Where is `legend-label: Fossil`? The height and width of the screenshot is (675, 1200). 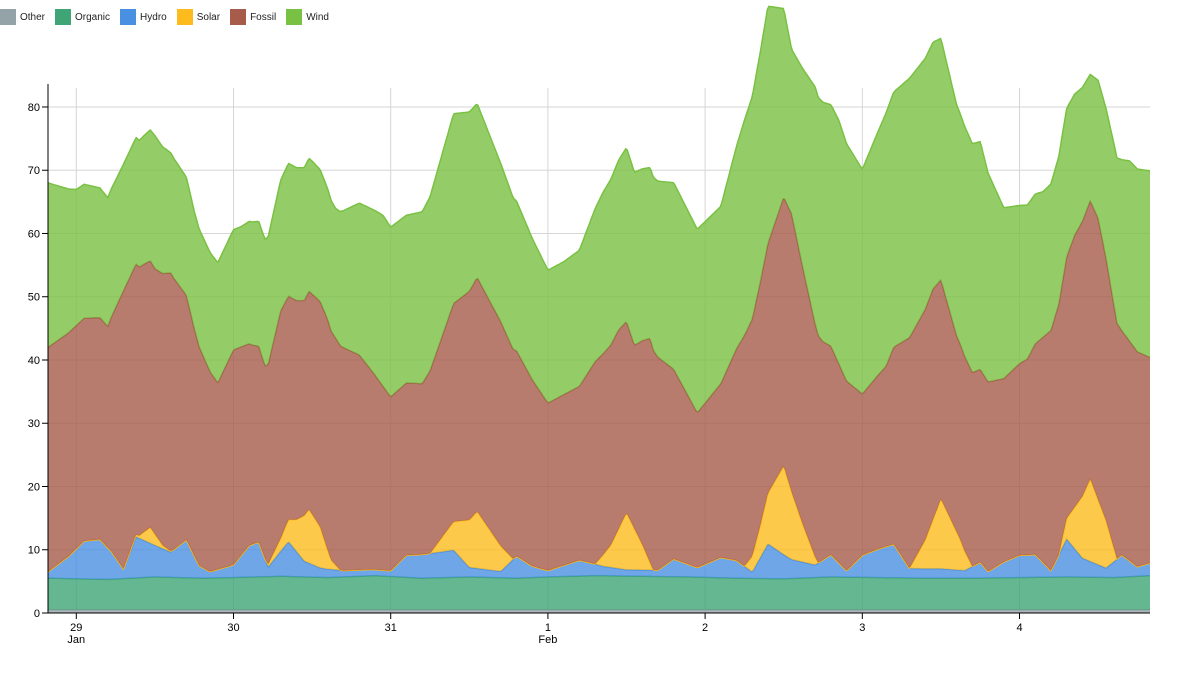 legend-label: Fossil is located at coordinates (263, 17).